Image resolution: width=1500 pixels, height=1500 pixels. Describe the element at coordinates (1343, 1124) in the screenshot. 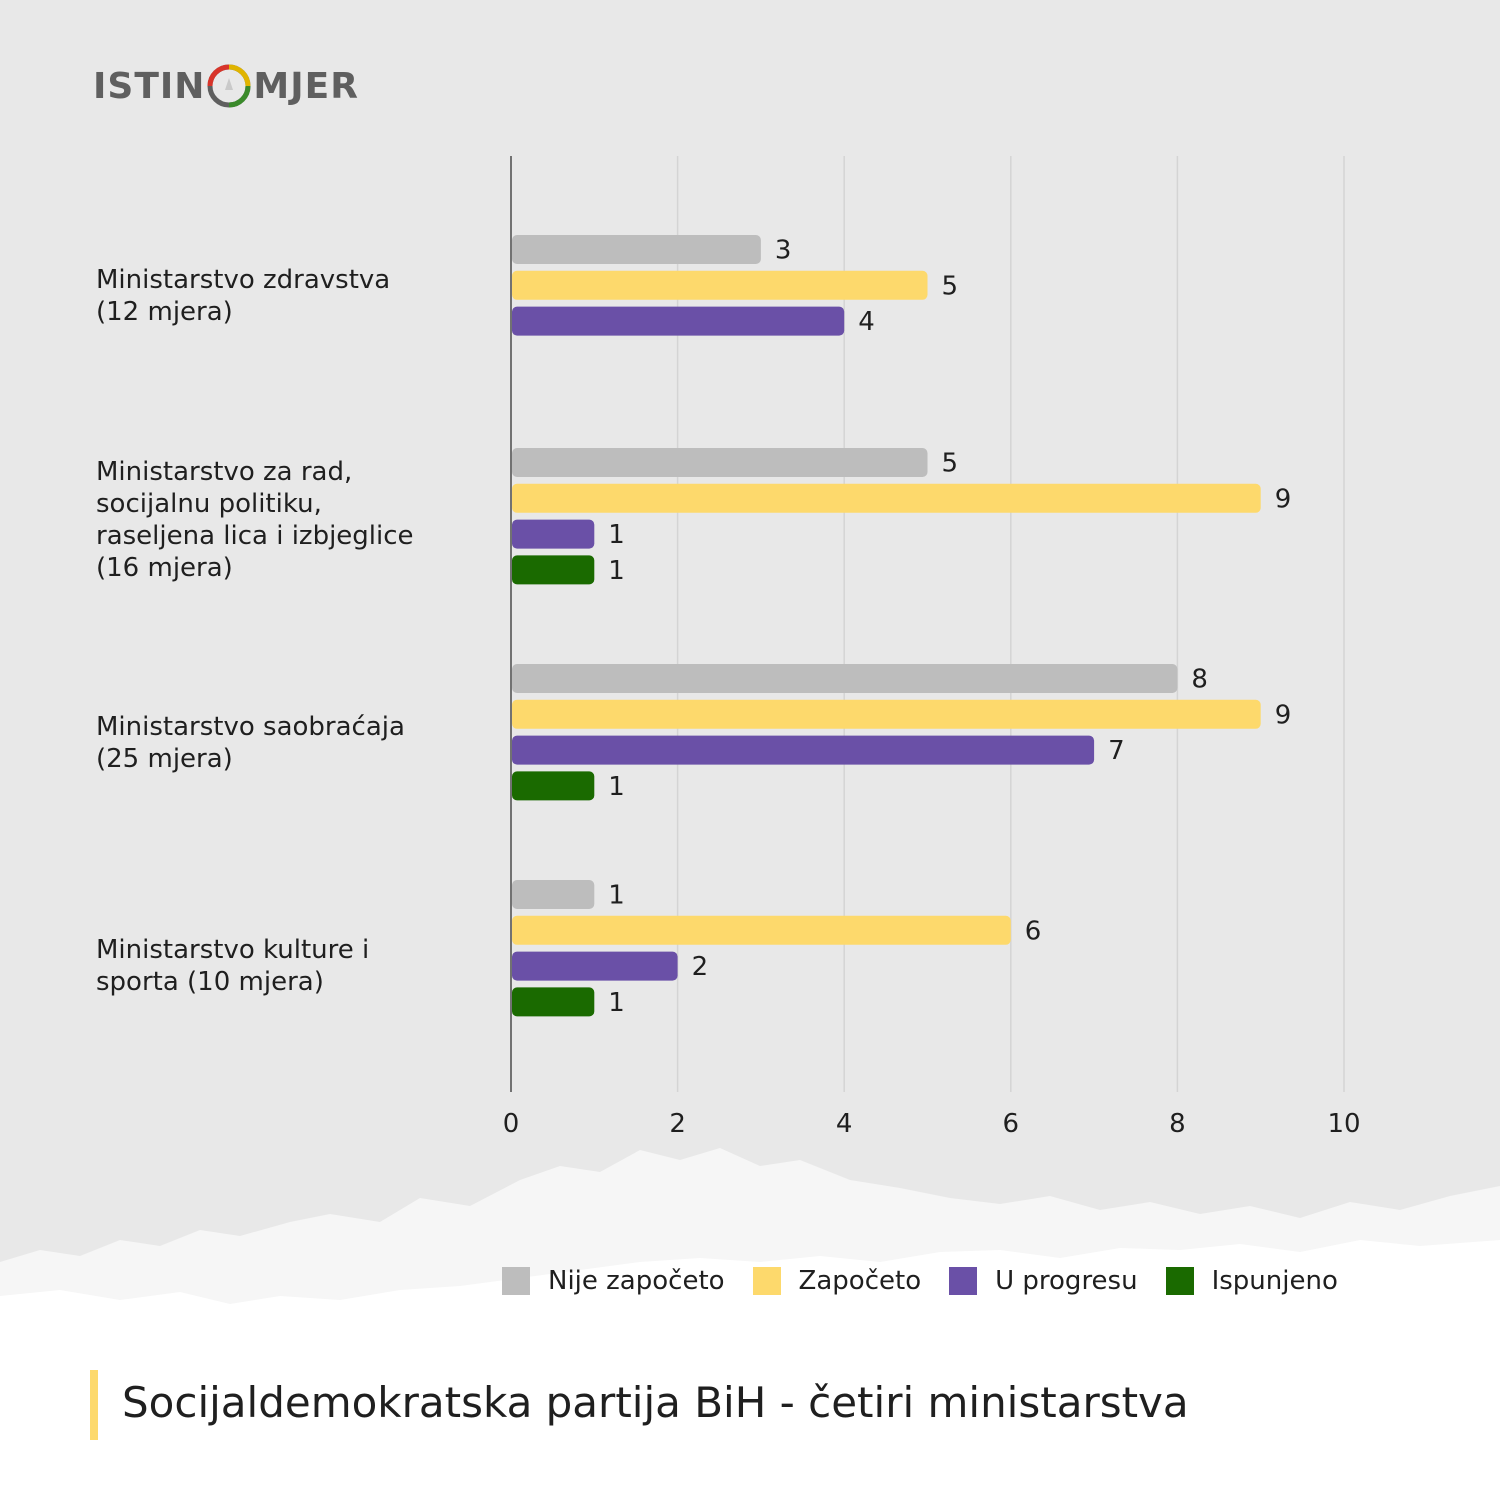

I see `x-tick-label: 10` at that location.